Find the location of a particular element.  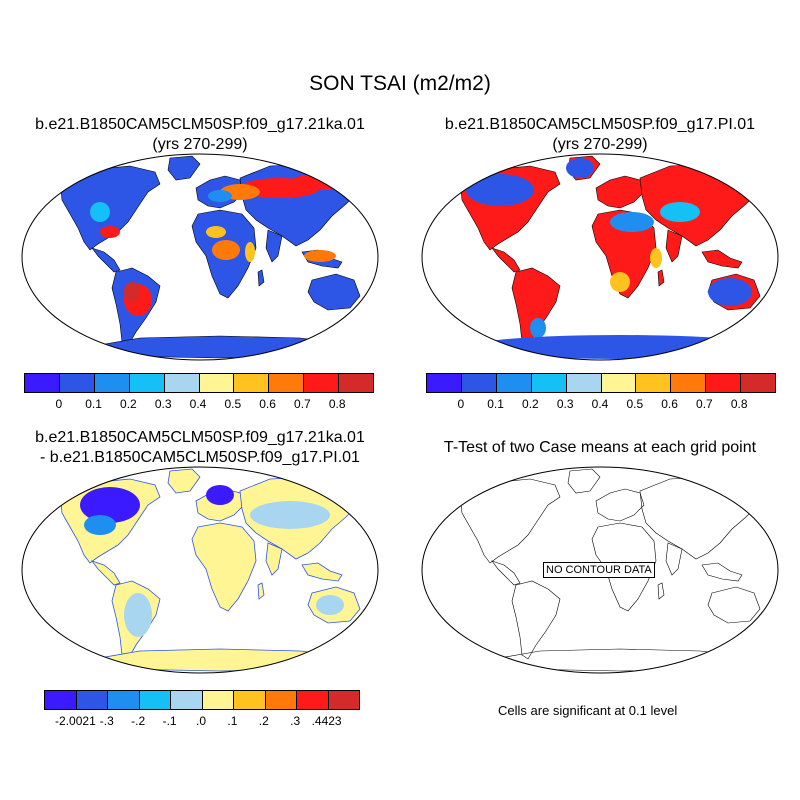

no-contour-data-label: NO CONTOUR DATA is located at coordinates (599, 570).